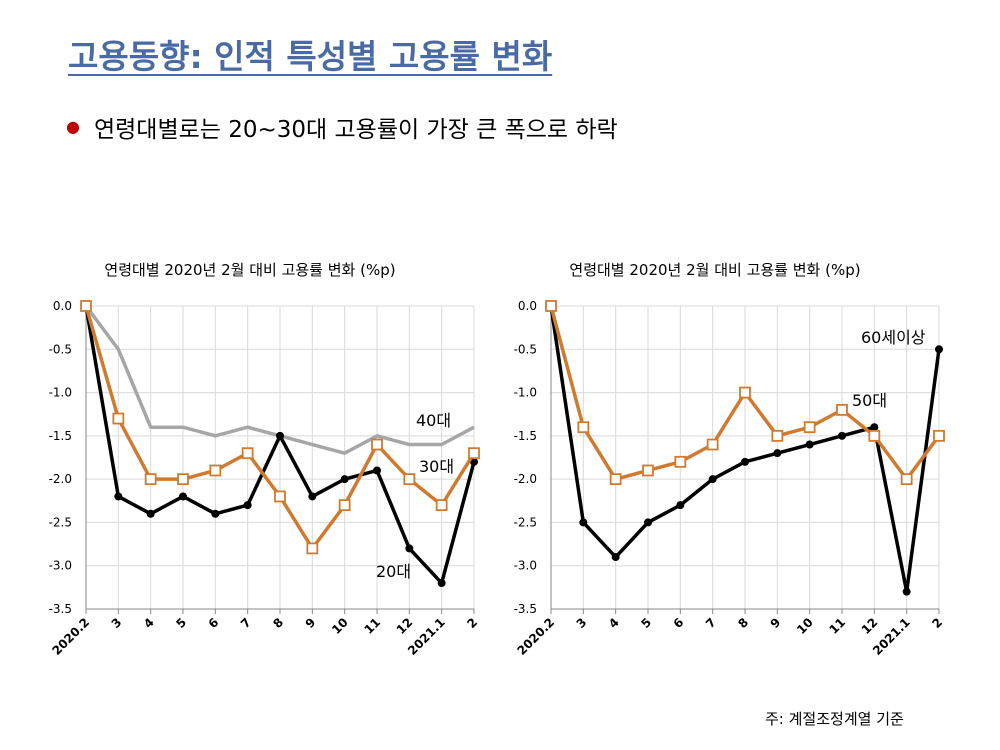 This screenshot has width=1000, height=750. What do you see at coordinates (433, 420) in the screenshot?
I see `series-annotation: 40대` at bounding box center [433, 420].